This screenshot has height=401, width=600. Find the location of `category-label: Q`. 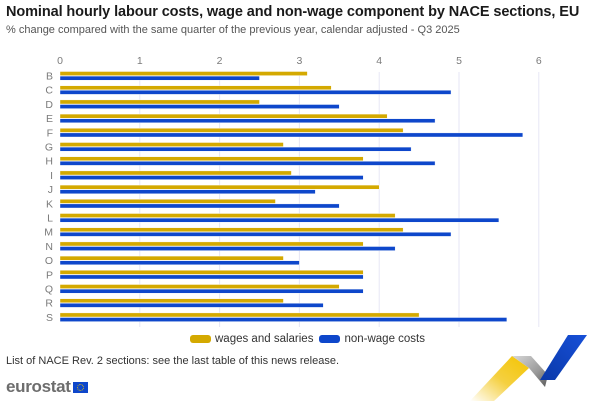

category-label: Q is located at coordinates (49, 290).